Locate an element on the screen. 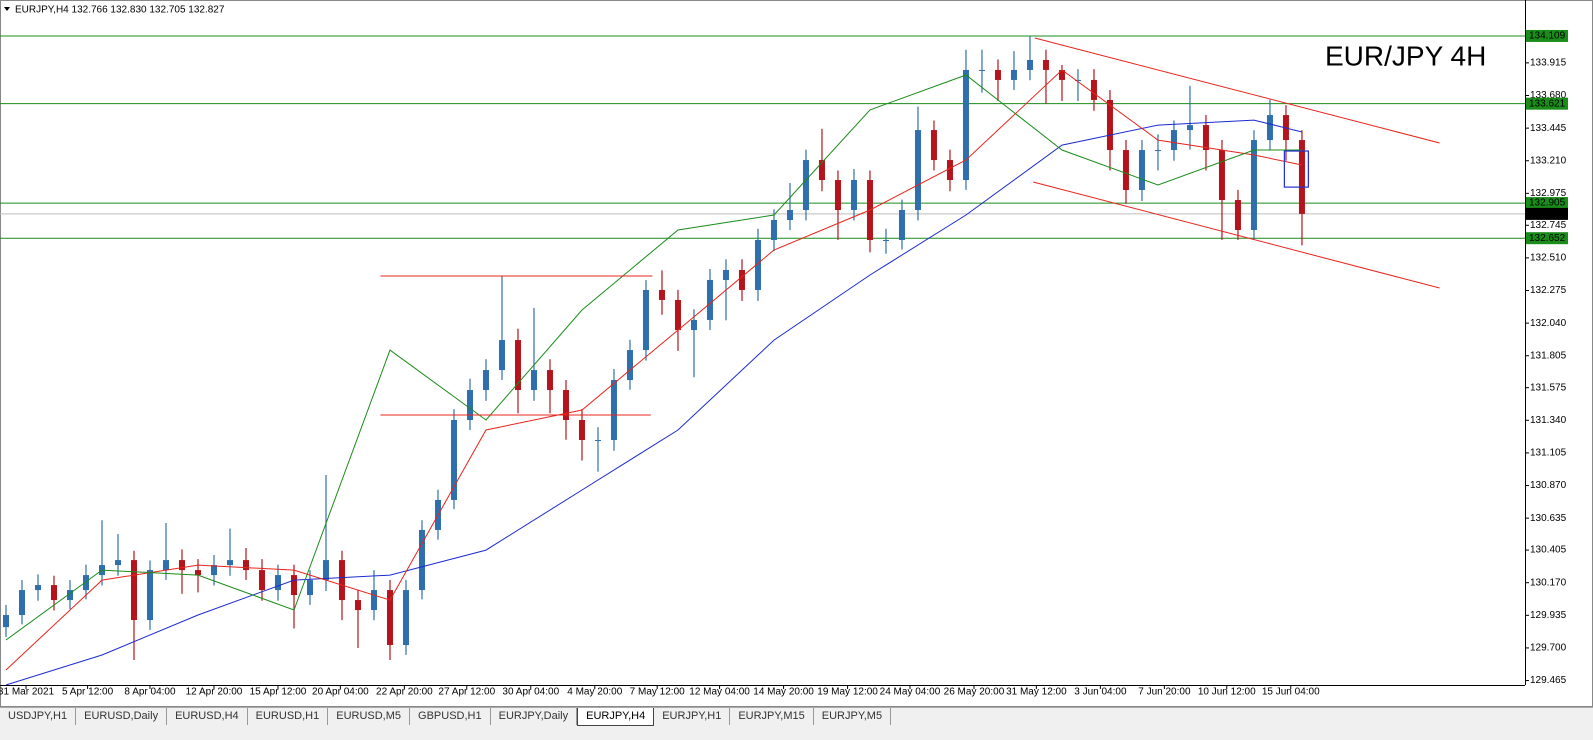  y-tick-label: 132.745 is located at coordinates (1548, 225).